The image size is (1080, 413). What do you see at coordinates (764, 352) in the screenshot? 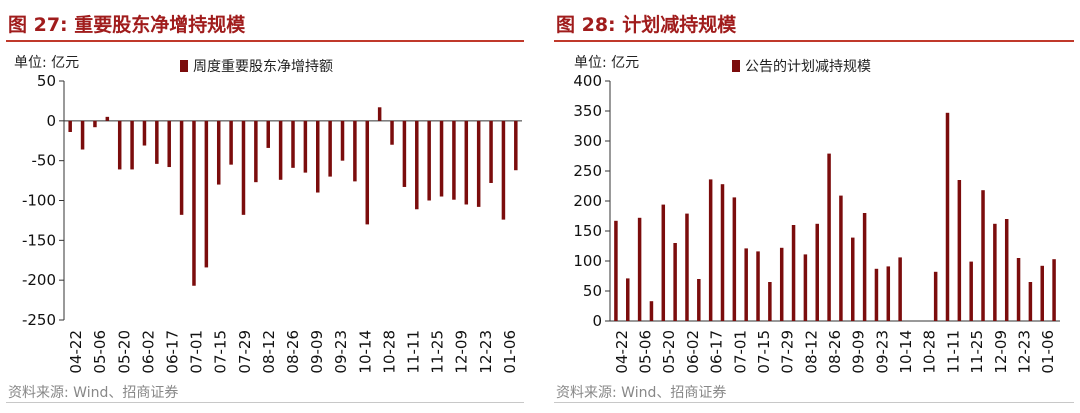
I see `x-tick-label: 07-15` at bounding box center [764, 352].